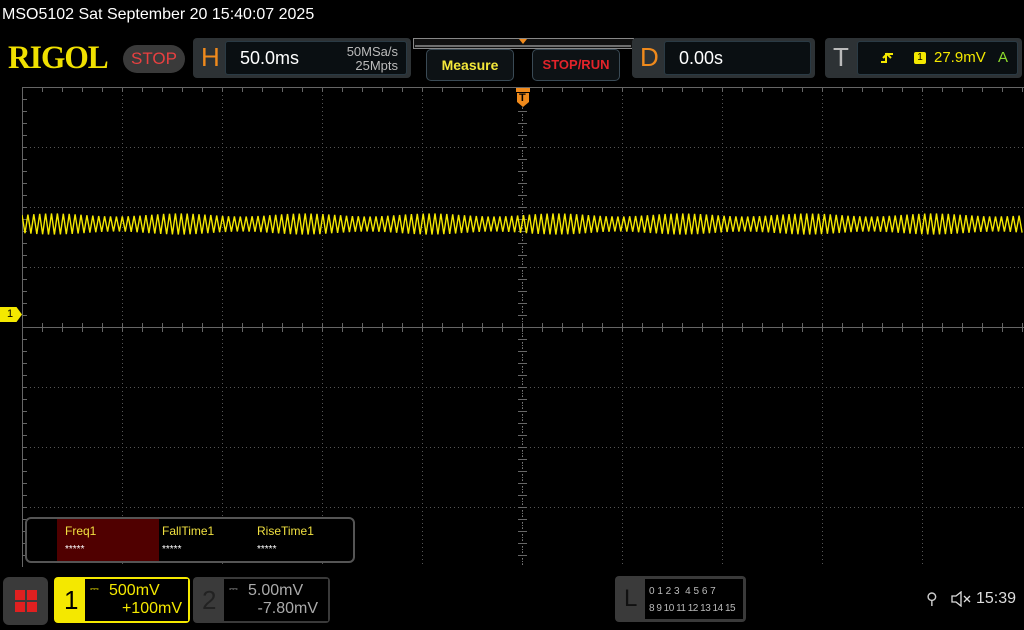 The width and height of the screenshot is (1024, 630). What do you see at coordinates (682, 591) in the screenshot?
I see `logic-channels-0-7: 0 1 2 3 4 5 6 7` at bounding box center [682, 591].